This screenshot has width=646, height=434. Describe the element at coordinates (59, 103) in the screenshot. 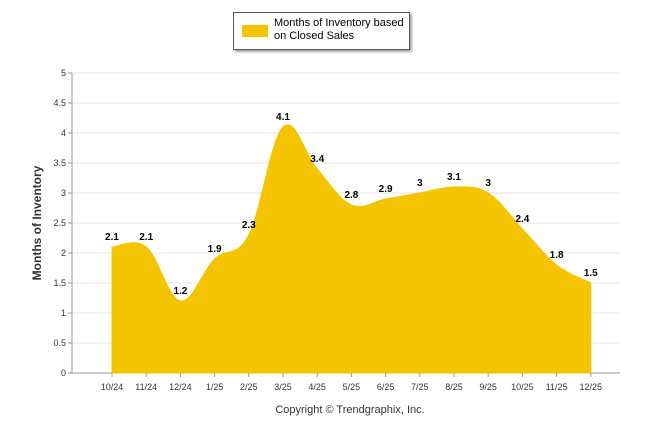

I see `y-tick-label: 4.5` at that location.